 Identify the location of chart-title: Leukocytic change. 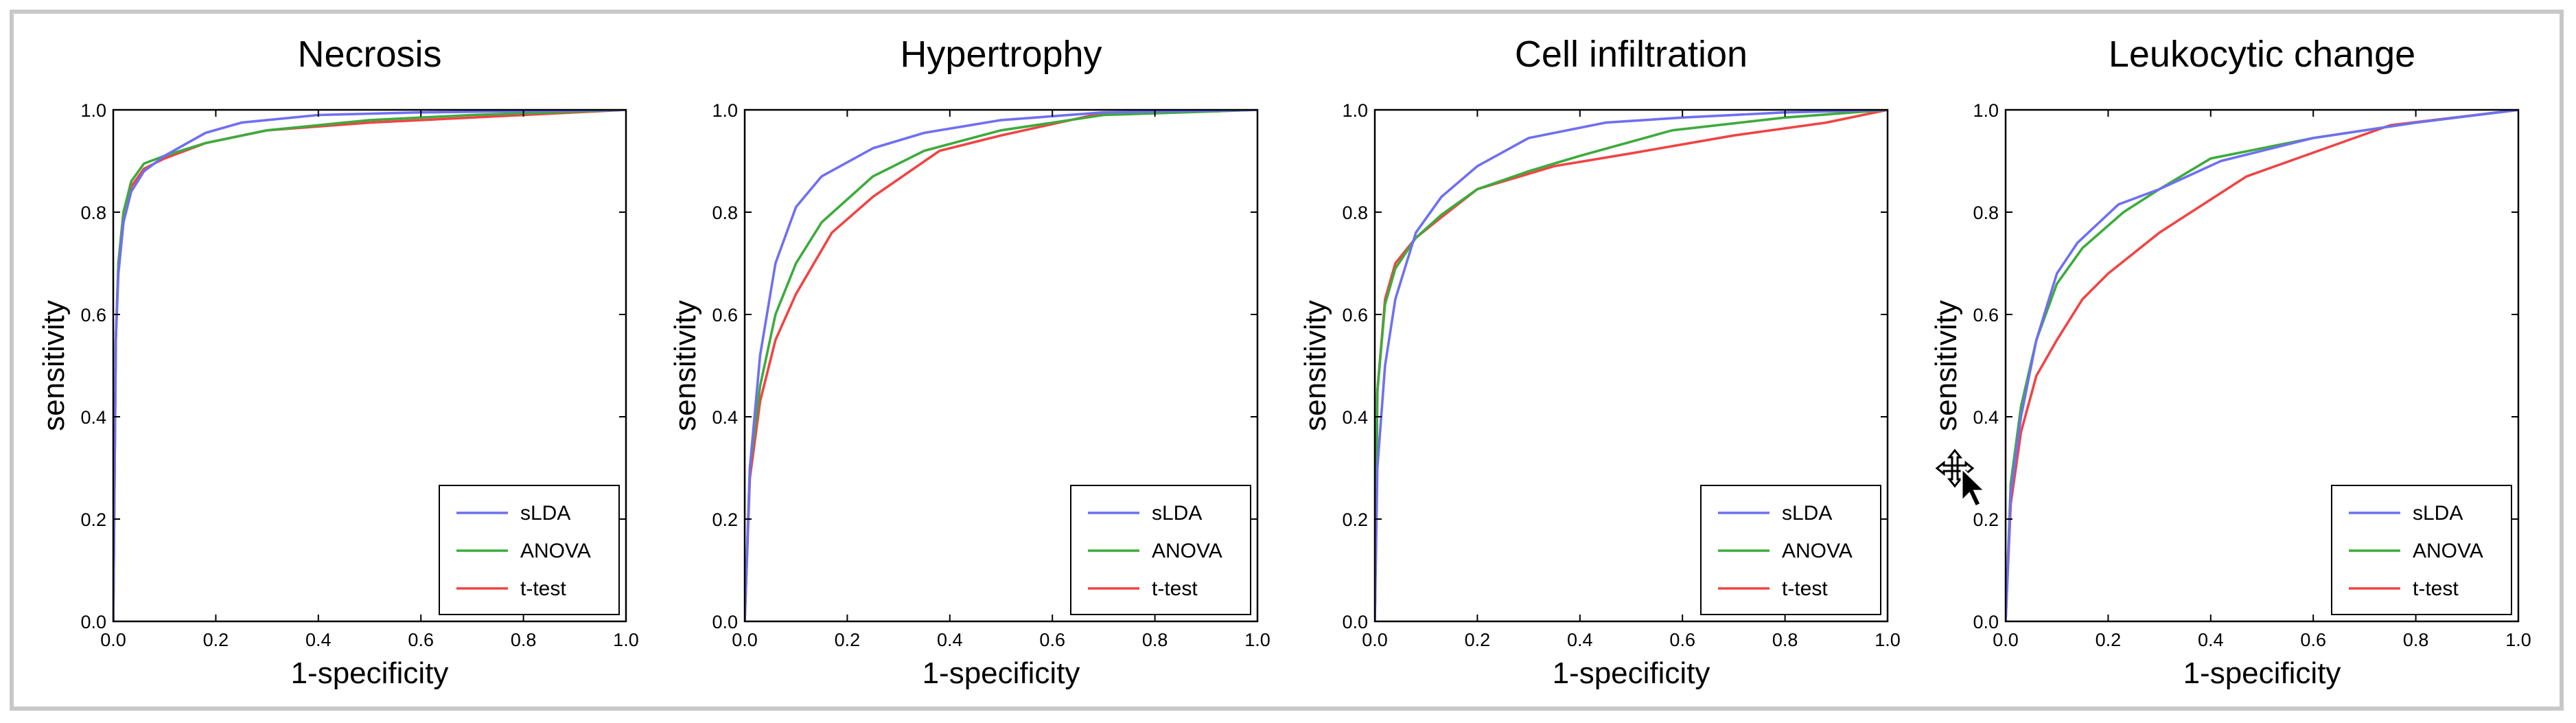
(2262, 54).